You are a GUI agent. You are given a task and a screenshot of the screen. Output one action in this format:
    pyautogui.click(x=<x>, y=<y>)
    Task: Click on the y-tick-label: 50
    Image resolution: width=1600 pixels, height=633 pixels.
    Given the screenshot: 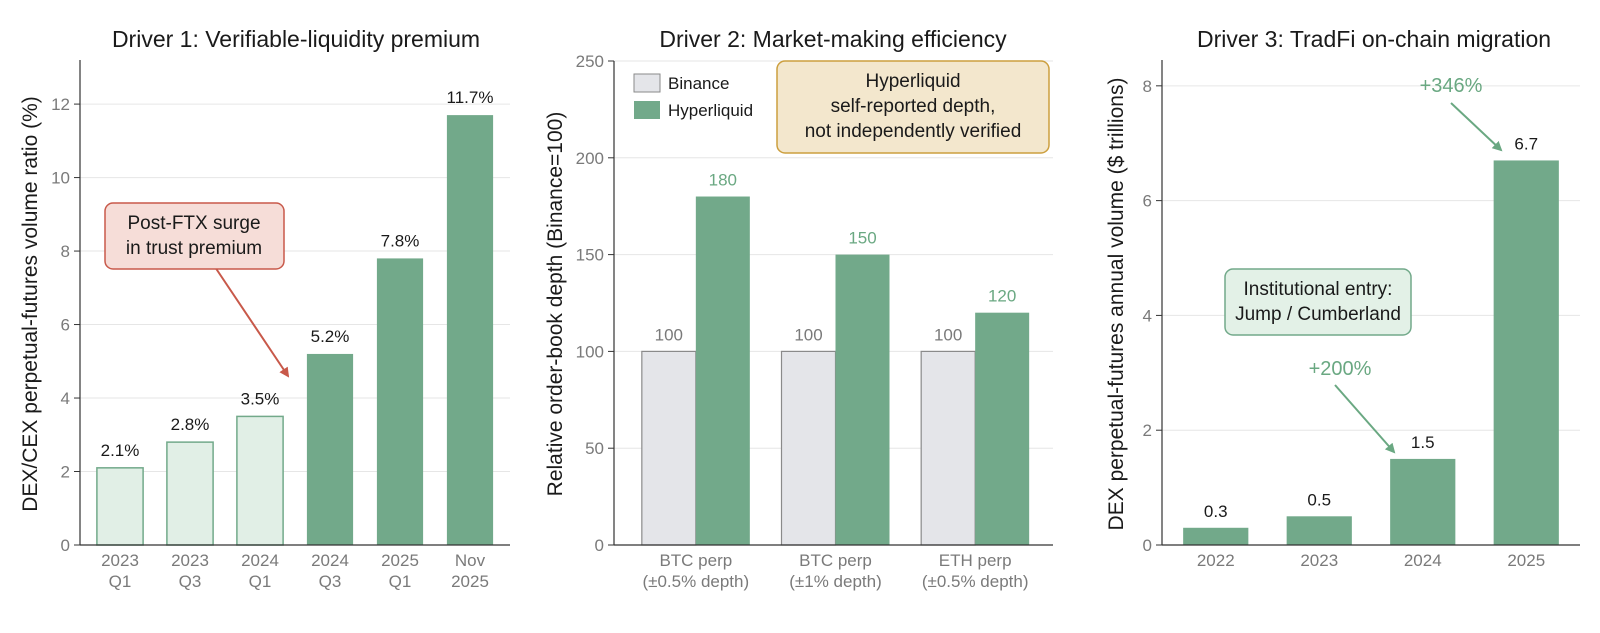 What is the action you would take?
    pyautogui.click(x=594, y=448)
    